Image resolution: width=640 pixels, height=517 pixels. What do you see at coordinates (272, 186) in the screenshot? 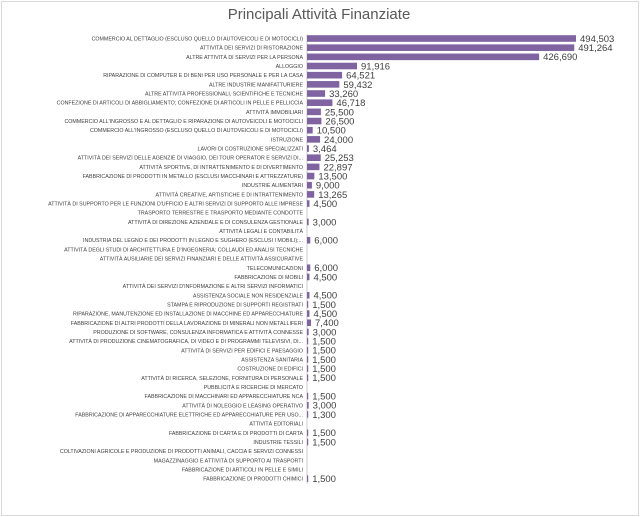
I see `category-label: INDUSTRIE ALIMENTARI` at bounding box center [272, 186].